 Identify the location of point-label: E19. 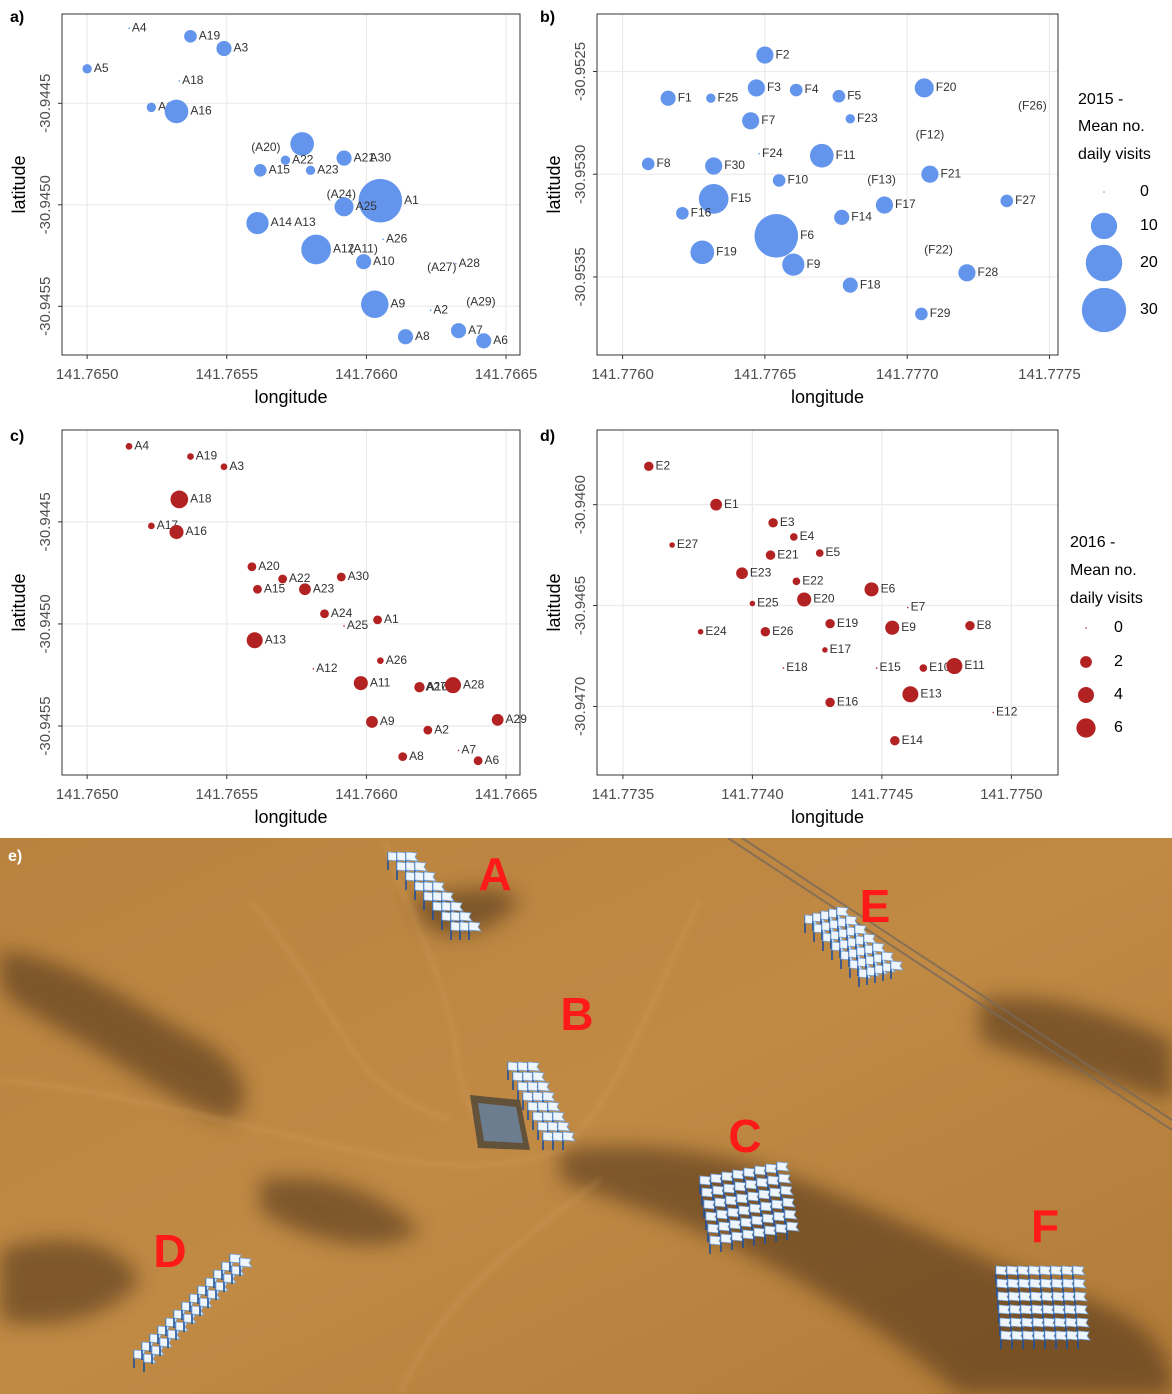
(848, 623).